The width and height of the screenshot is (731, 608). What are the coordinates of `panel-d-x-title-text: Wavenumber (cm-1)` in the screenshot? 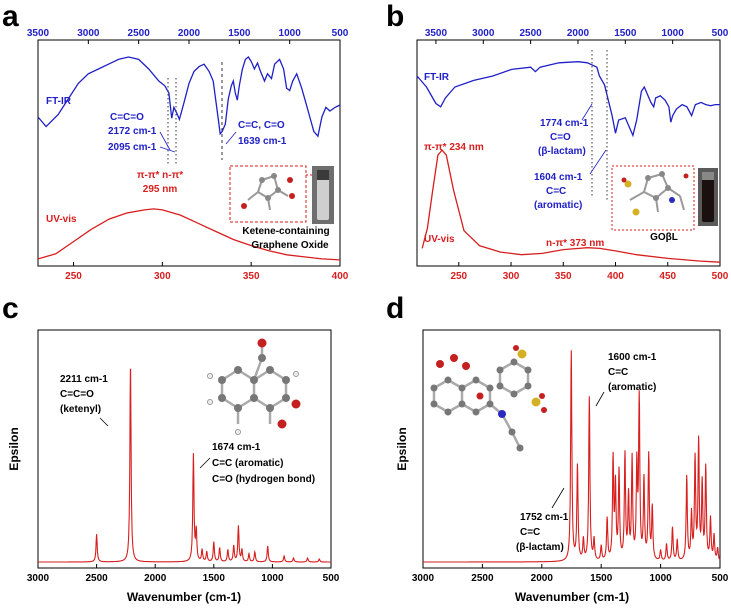 It's located at (572, 597).